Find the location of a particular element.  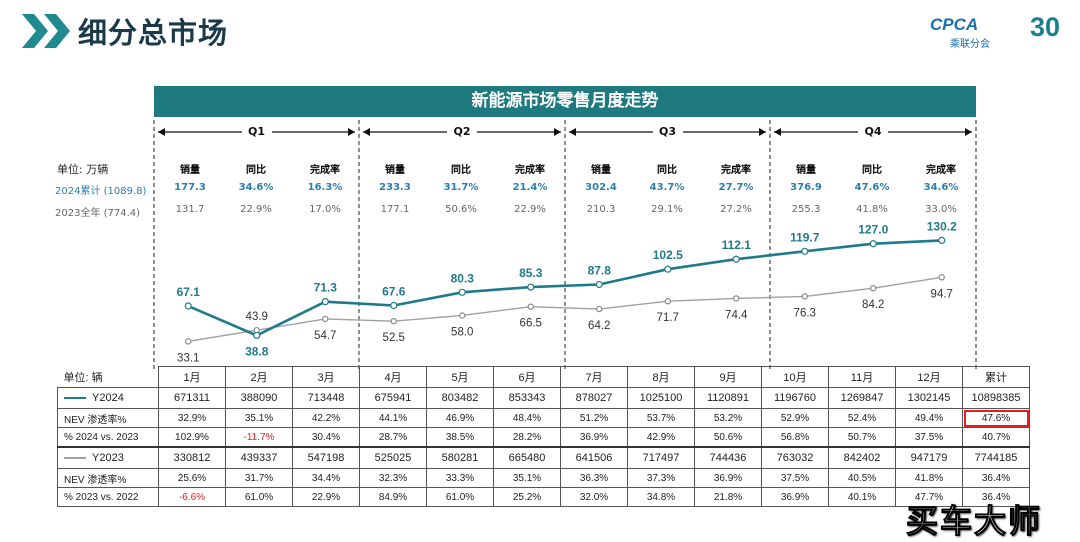

data-label: 71.7 is located at coordinates (668, 318).